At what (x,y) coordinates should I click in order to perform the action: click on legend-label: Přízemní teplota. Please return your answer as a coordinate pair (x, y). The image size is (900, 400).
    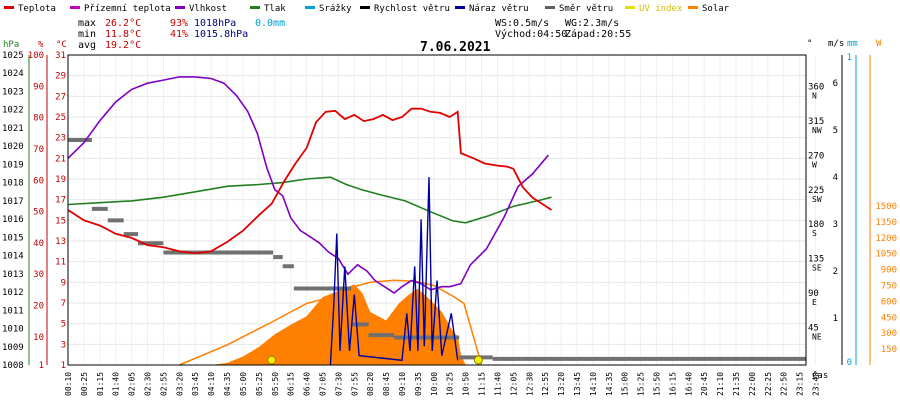
    Looking at the image, I should click on (127, 9).